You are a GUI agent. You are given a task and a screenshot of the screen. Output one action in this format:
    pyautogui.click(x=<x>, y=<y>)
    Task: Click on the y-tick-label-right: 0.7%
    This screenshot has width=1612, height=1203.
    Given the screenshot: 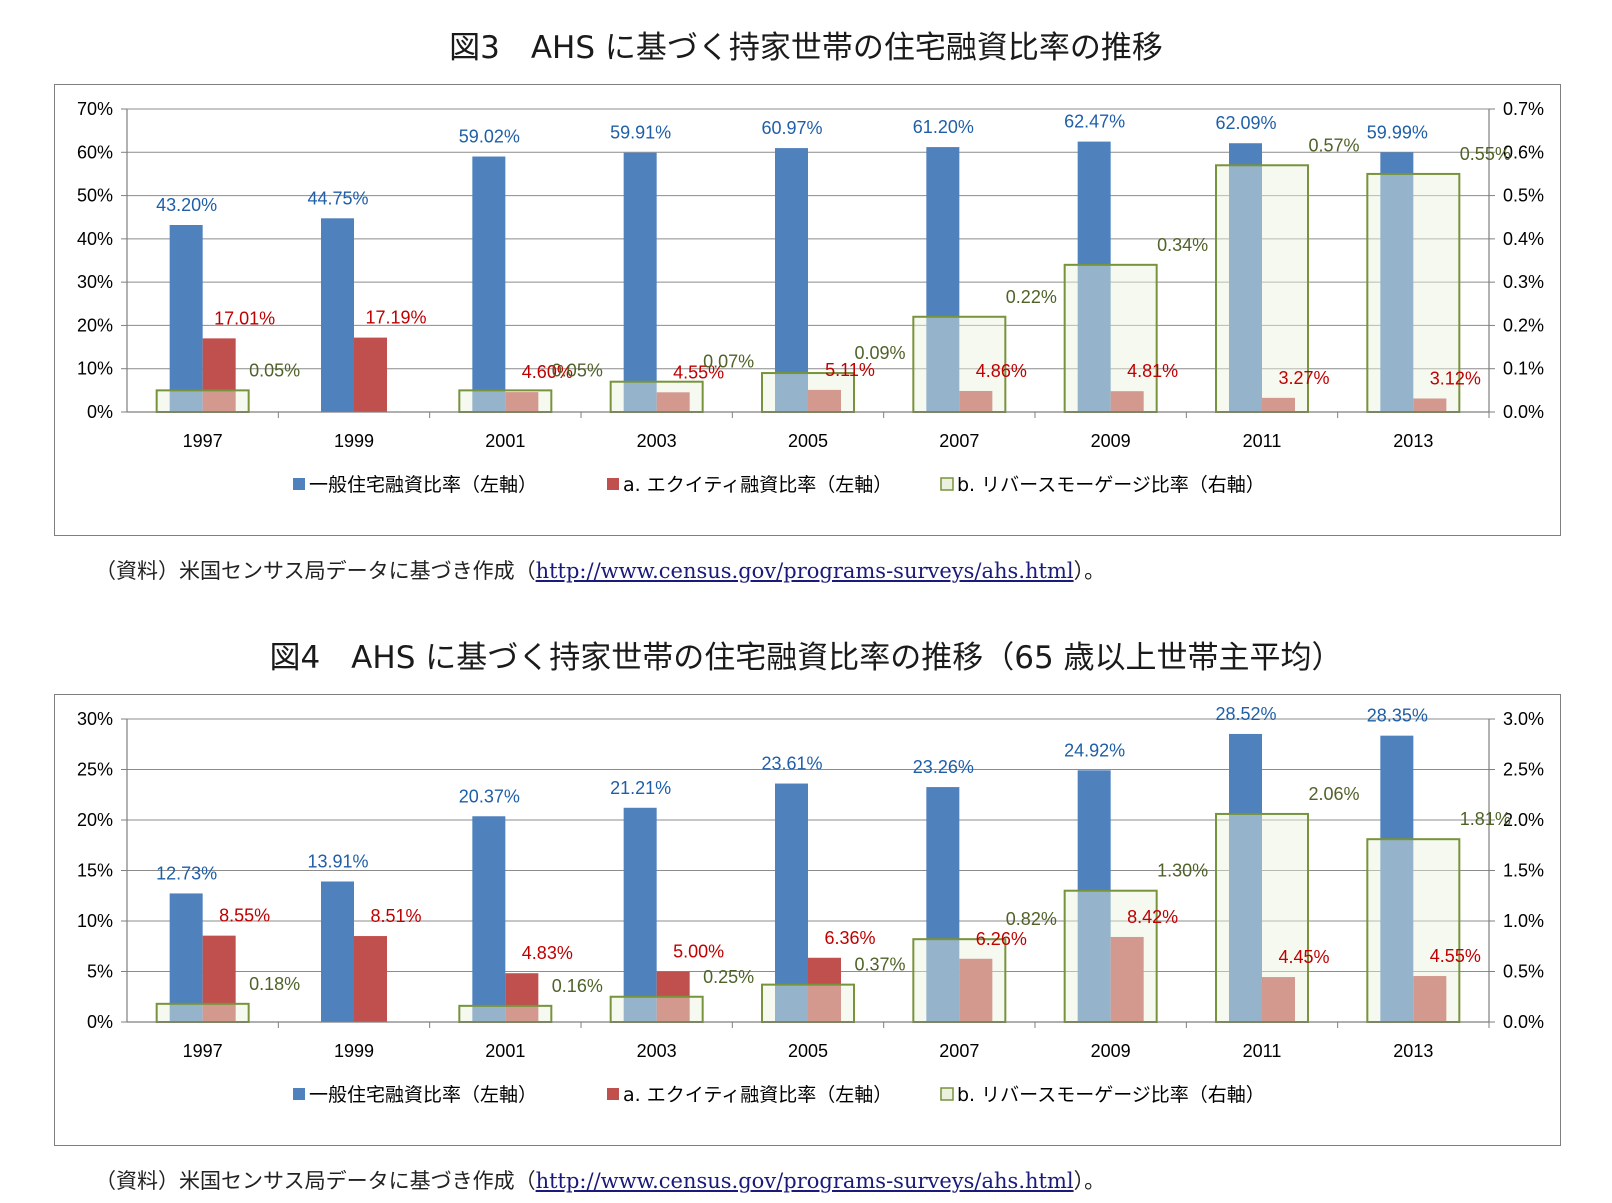 What is the action you would take?
    pyautogui.click(x=1523, y=109)
    